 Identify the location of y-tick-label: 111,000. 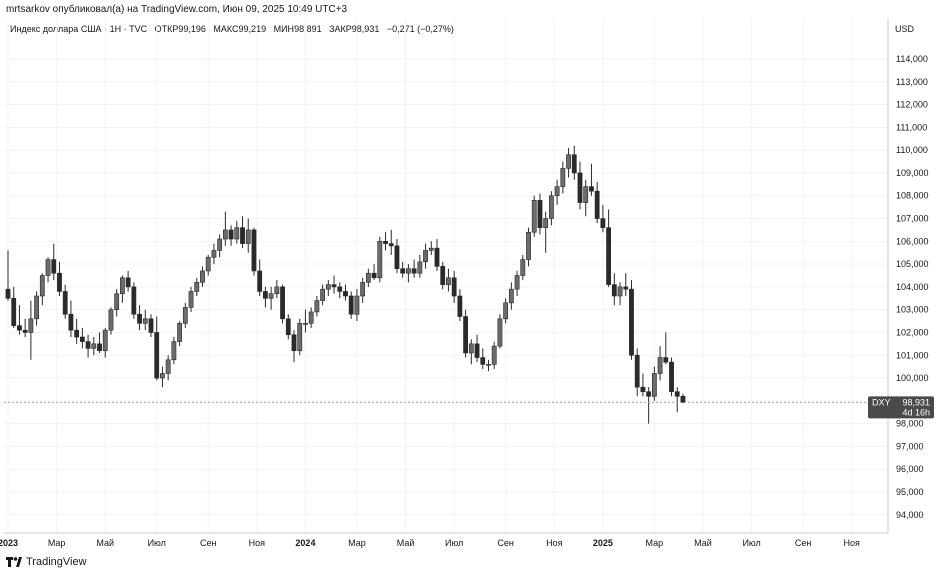
(911, 127).